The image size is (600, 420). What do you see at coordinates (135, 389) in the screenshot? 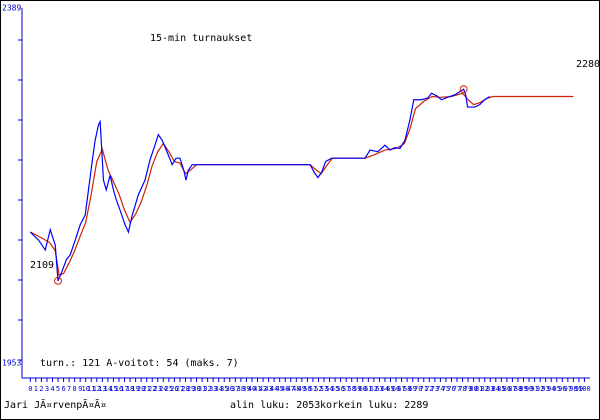
I see `x-tick-label: 19` at bounding box center [135, 389].